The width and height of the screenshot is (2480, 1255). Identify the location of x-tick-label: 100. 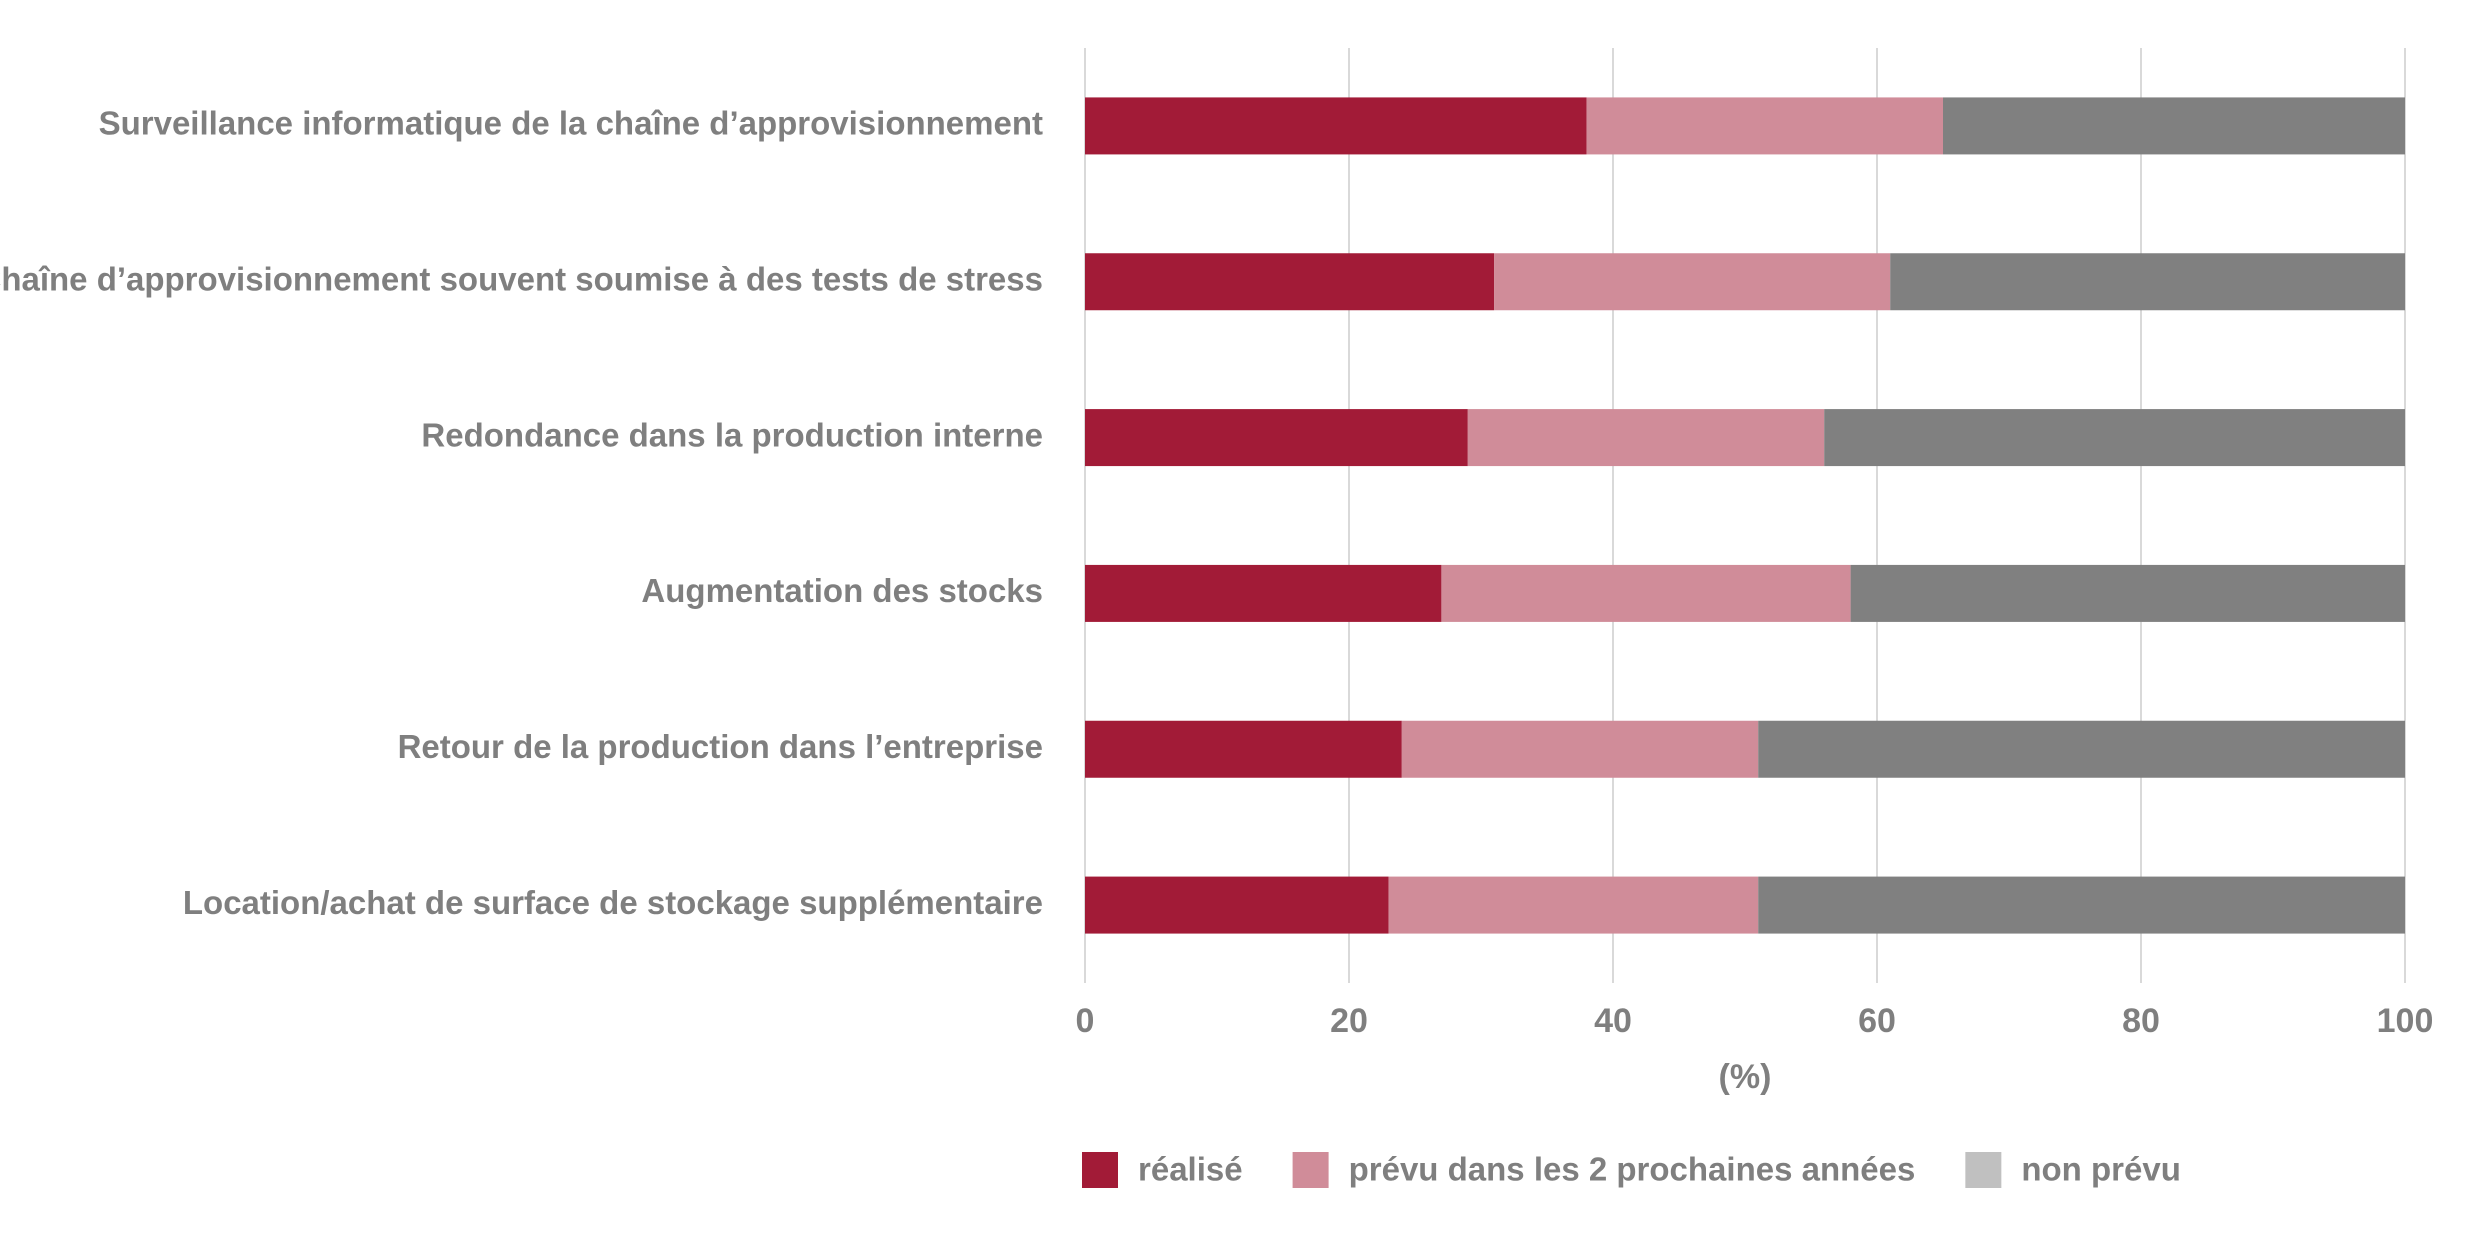
(2405, 1021).